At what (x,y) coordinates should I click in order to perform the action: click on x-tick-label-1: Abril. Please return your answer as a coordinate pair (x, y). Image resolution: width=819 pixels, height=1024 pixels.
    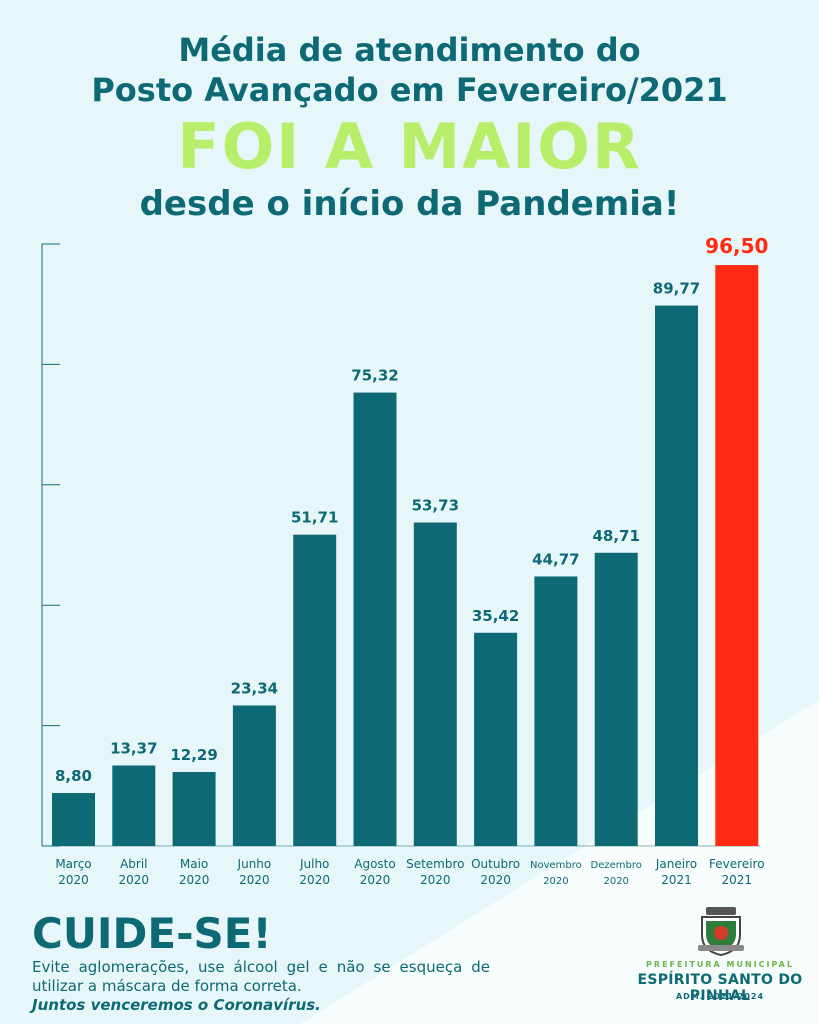
    Looking at the image, I should click on (133, 864).